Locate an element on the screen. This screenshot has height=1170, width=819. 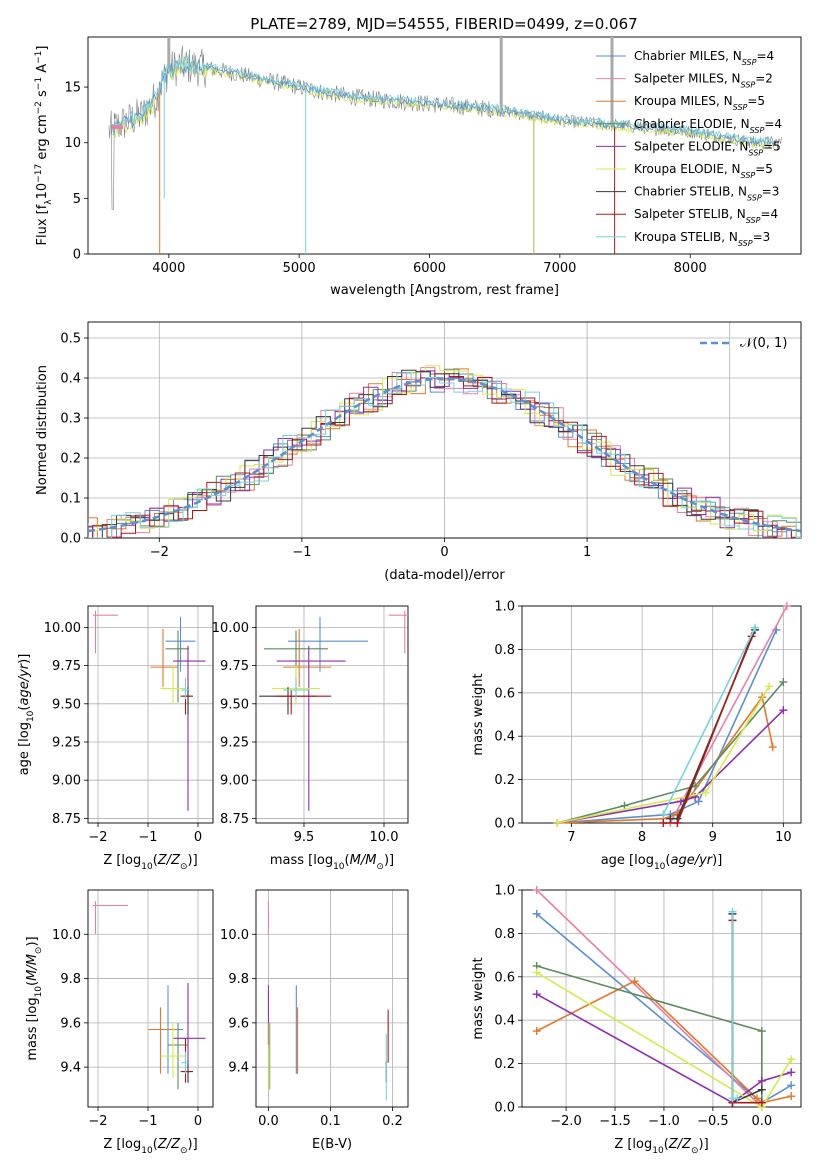
legend-label-kroupa-elodie: Kroupa ELODIE, NSSP=5 is located at coordinates (703, 171).